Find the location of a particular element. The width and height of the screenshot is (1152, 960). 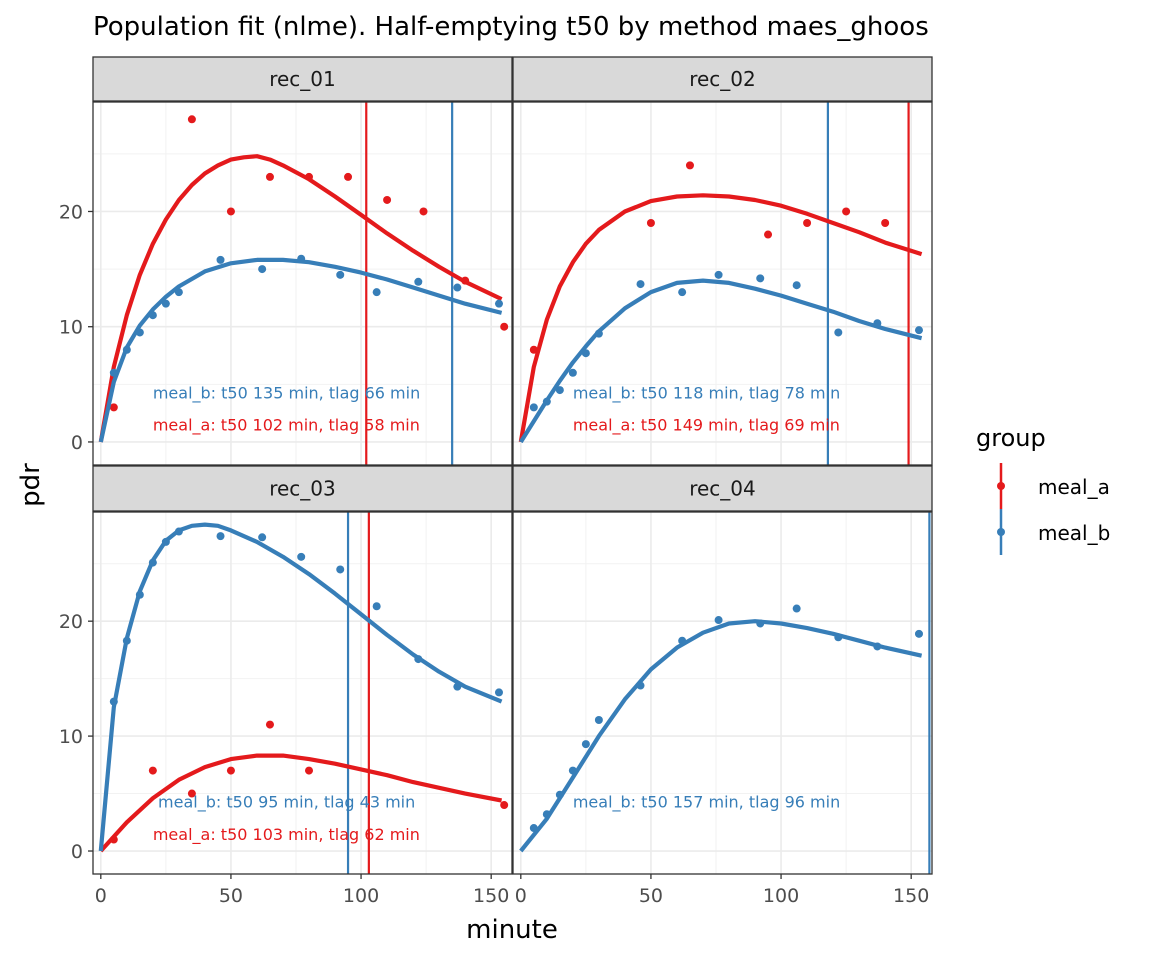

x-axis-label: minute is located at coordinates (512, 930).